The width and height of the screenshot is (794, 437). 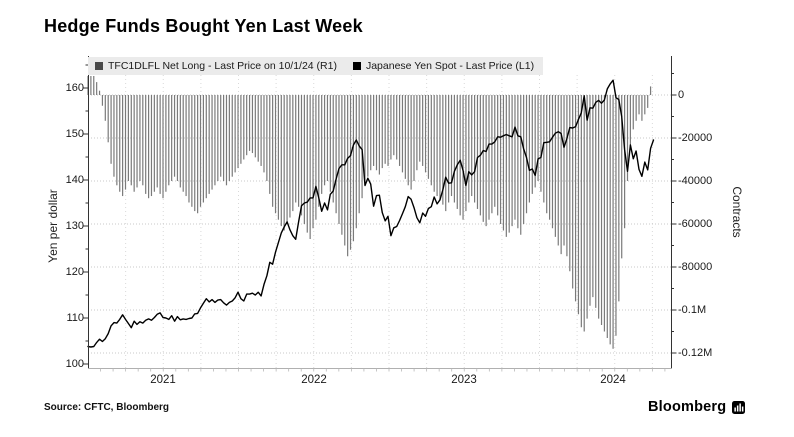 I want to click on bloomberg-logo: Bloomberg, so click(x=697, y=407).